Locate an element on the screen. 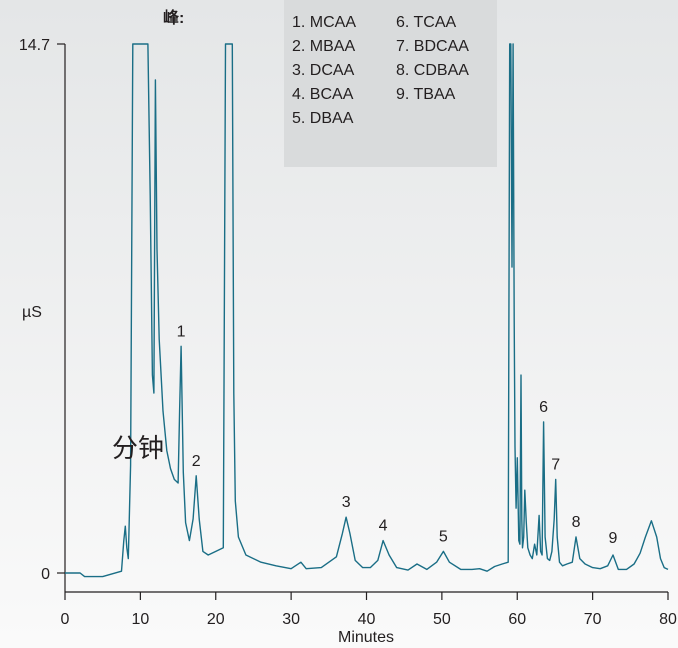  y-tick-label: 14.7 is located at coordinates (34, 45).